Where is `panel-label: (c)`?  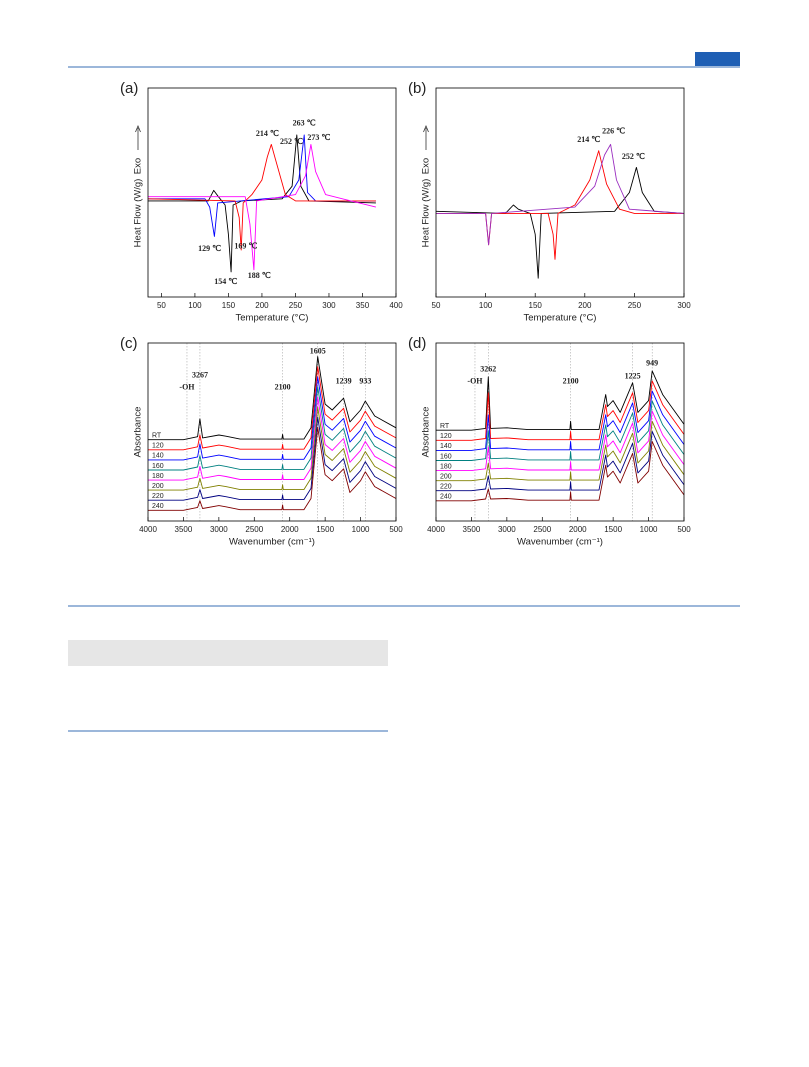 panel-label: (c) is located at coordinates (129, 343).